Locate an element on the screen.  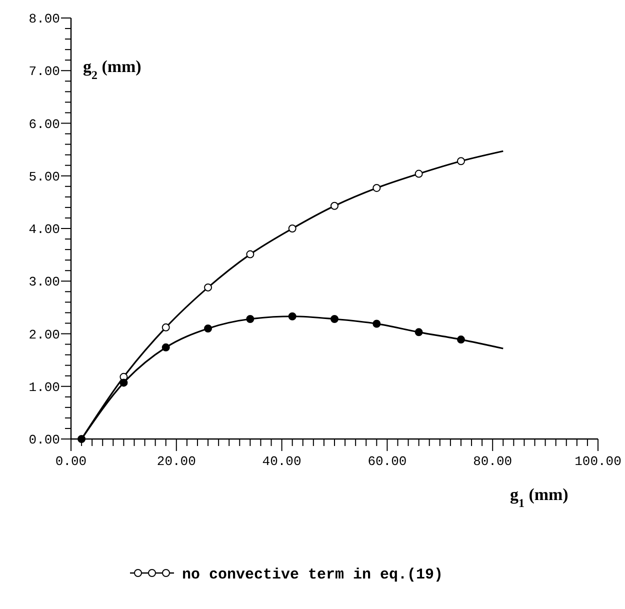
y-tick-label: 8.00 is located at coordinates (44, 19).